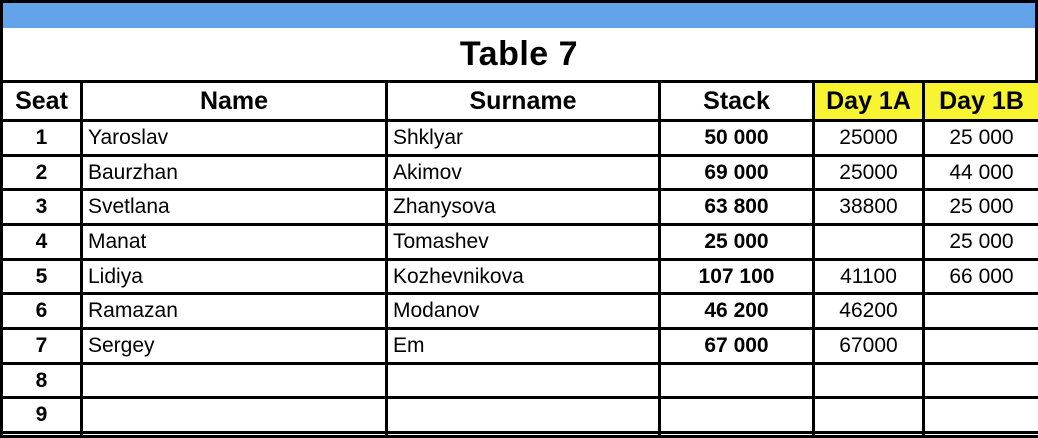 Image resolution: width=1038 pixels, height=438 pixels. I want to click on cell-name: Yaroslav, so click(234, 138).